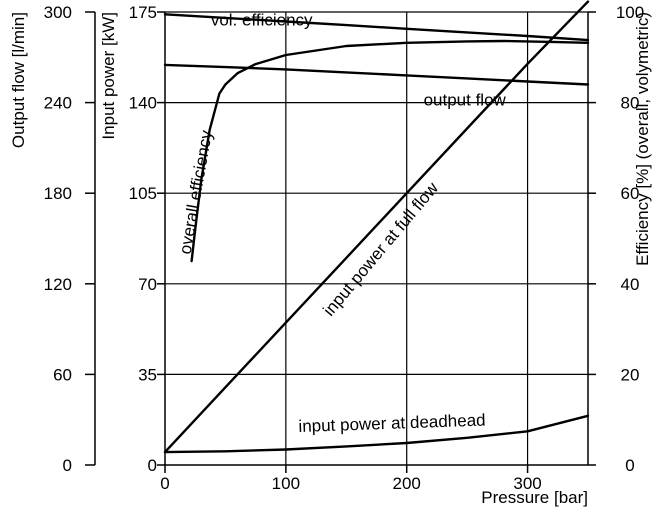 Image resolution: width=655 pixels, height=515 pixels. What do you see at coordinates (164, 483) in the screenshot?
I see `x-tick-label: 0` at bounding box center [164, 483].